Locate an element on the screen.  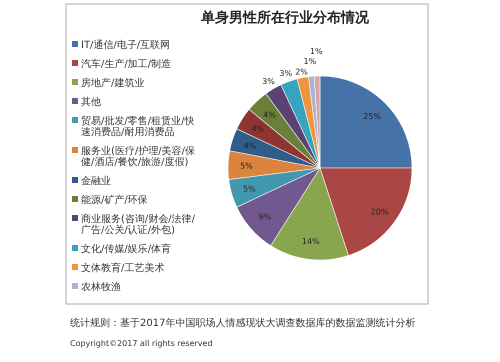
legend-label: 其他 is located at coordinates (91, 102).